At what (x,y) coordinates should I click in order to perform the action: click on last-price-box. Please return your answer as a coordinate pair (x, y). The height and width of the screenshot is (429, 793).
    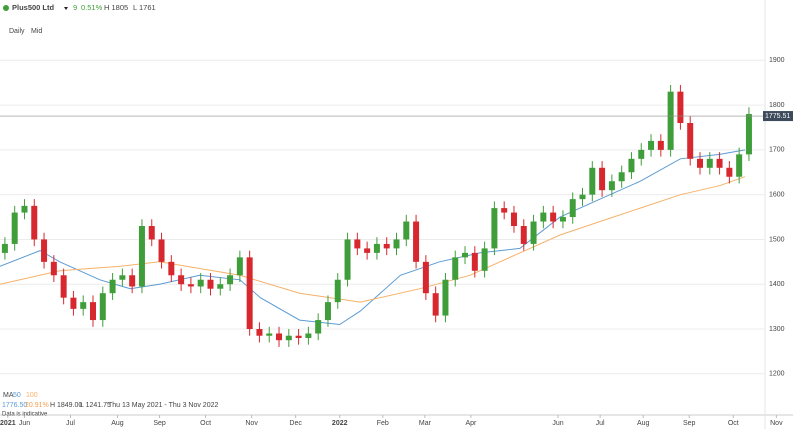
    Looking at the image, I should click on (778, 116).